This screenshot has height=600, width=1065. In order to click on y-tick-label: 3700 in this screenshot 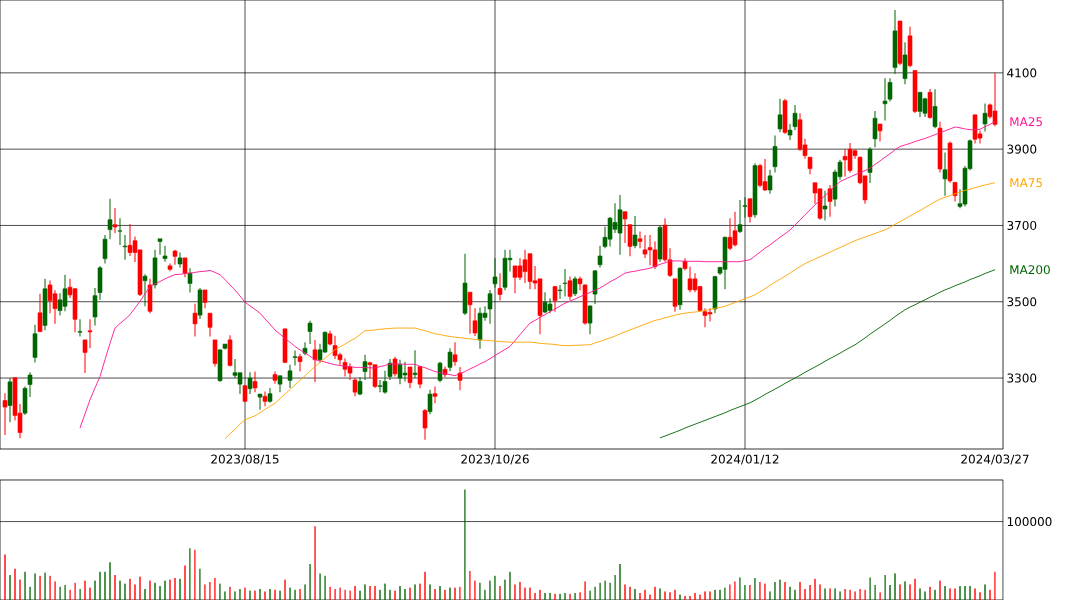, I will do `click(1022, 225)`.